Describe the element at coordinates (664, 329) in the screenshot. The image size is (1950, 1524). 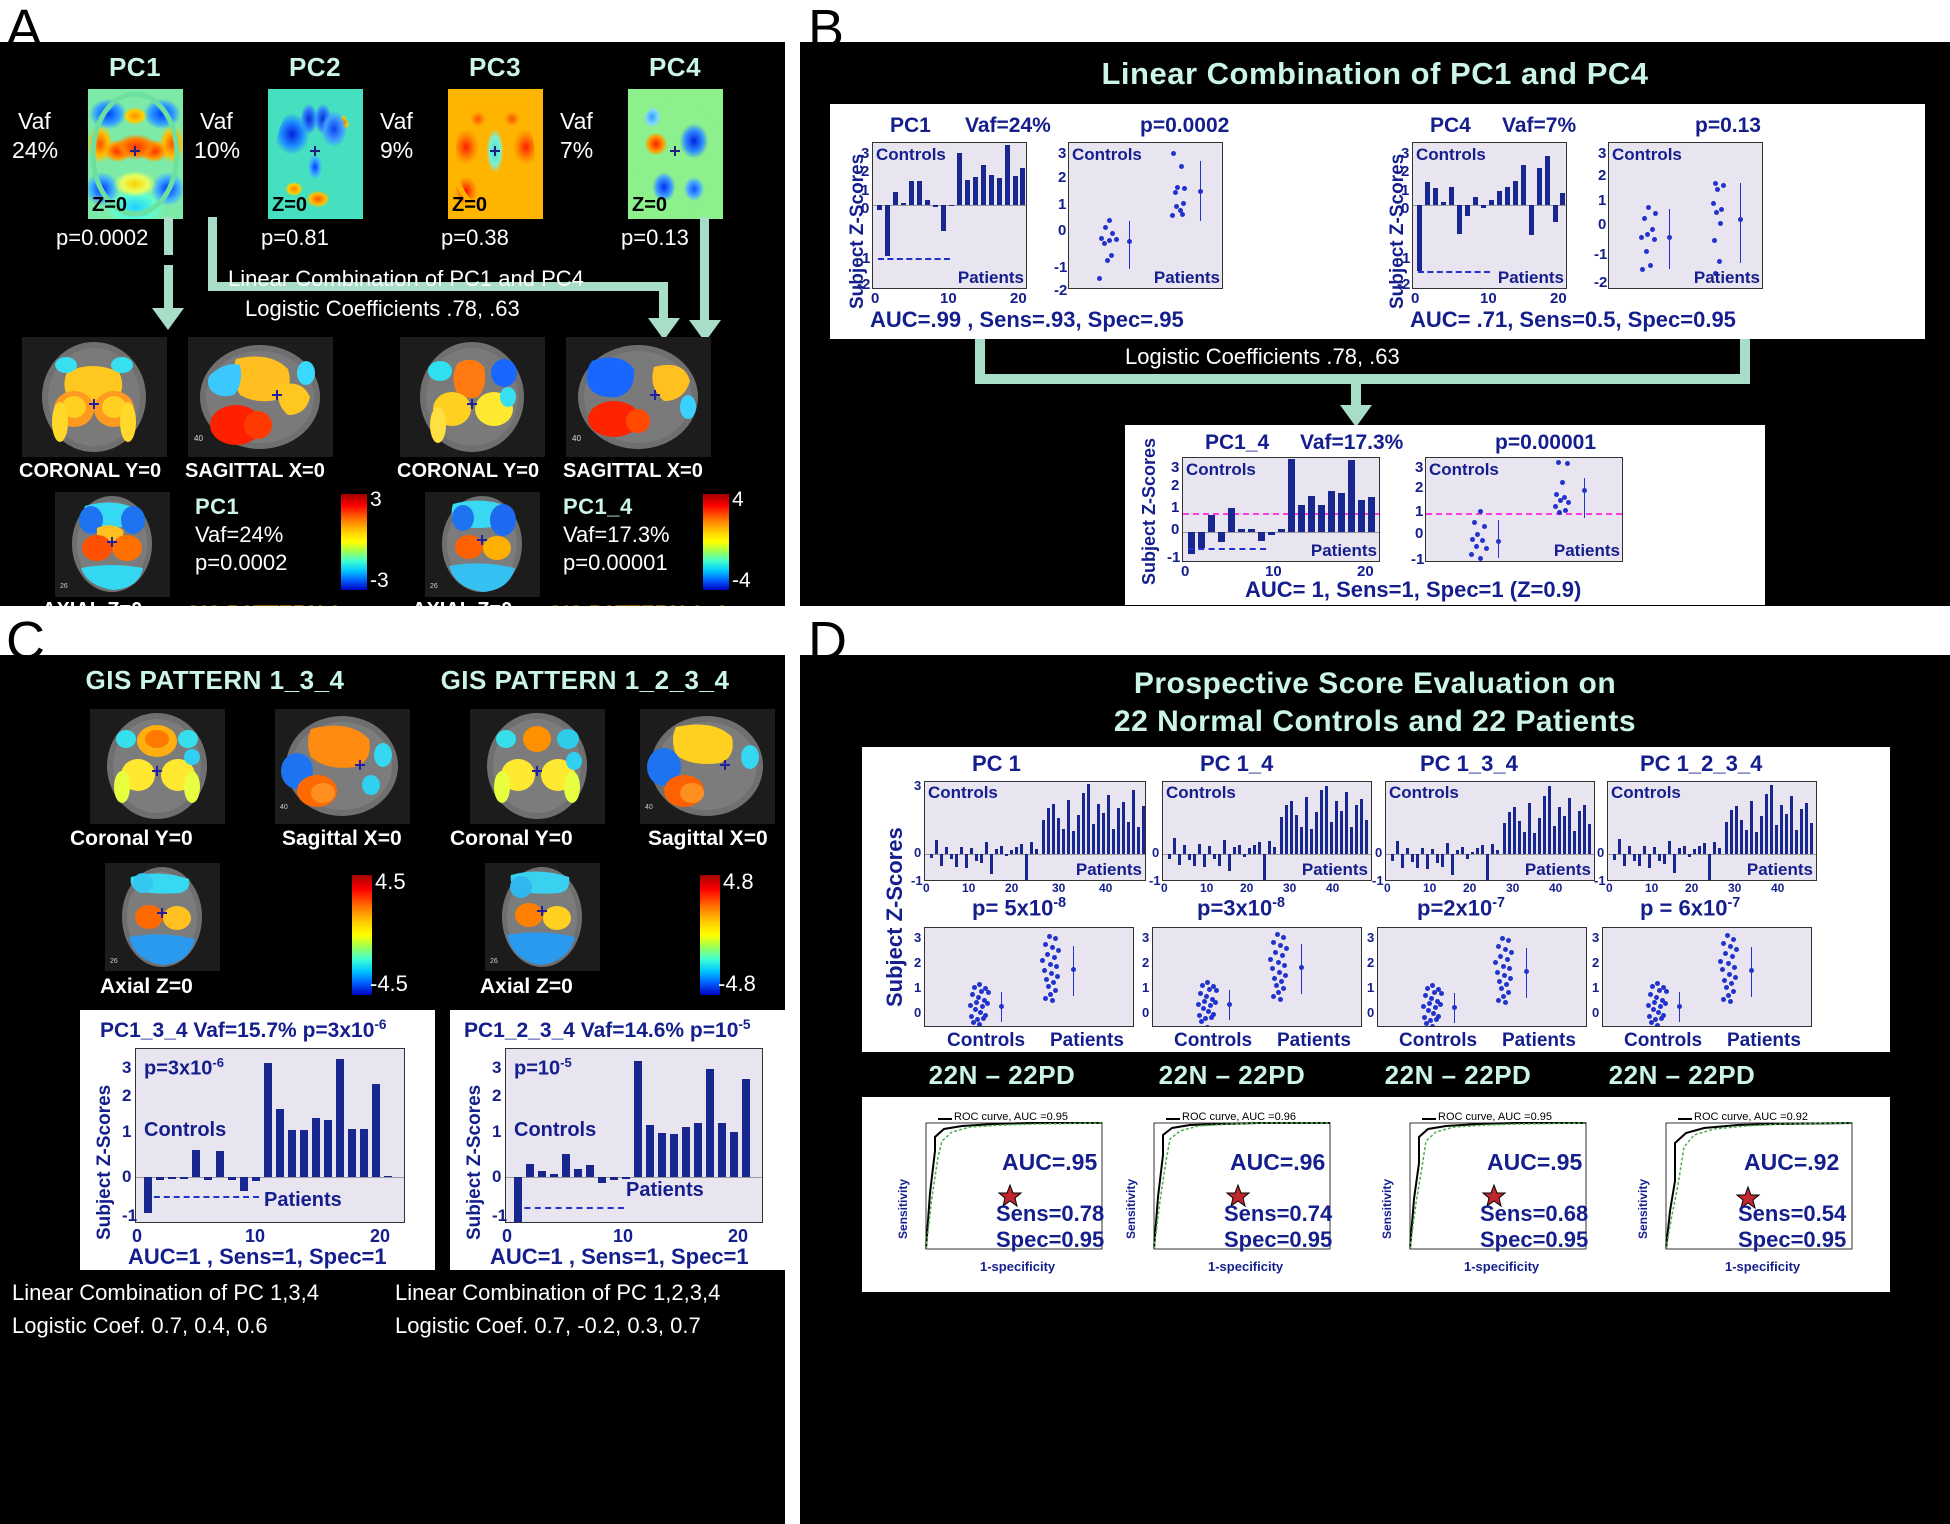
I see `connector-combo-arrowhead` at that location.